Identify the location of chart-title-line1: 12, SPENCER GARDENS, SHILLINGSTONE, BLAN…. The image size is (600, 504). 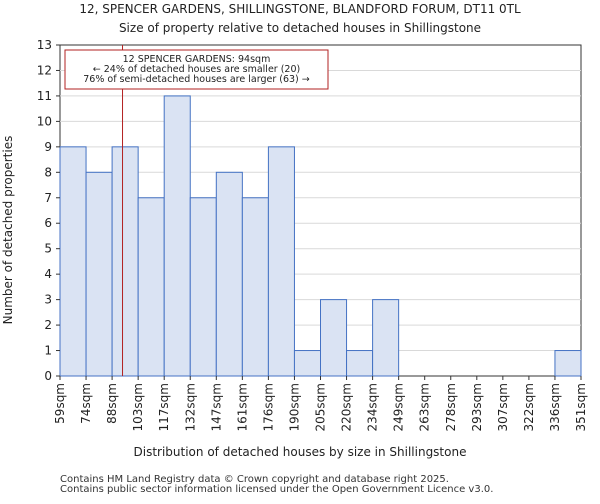
(300, 9).